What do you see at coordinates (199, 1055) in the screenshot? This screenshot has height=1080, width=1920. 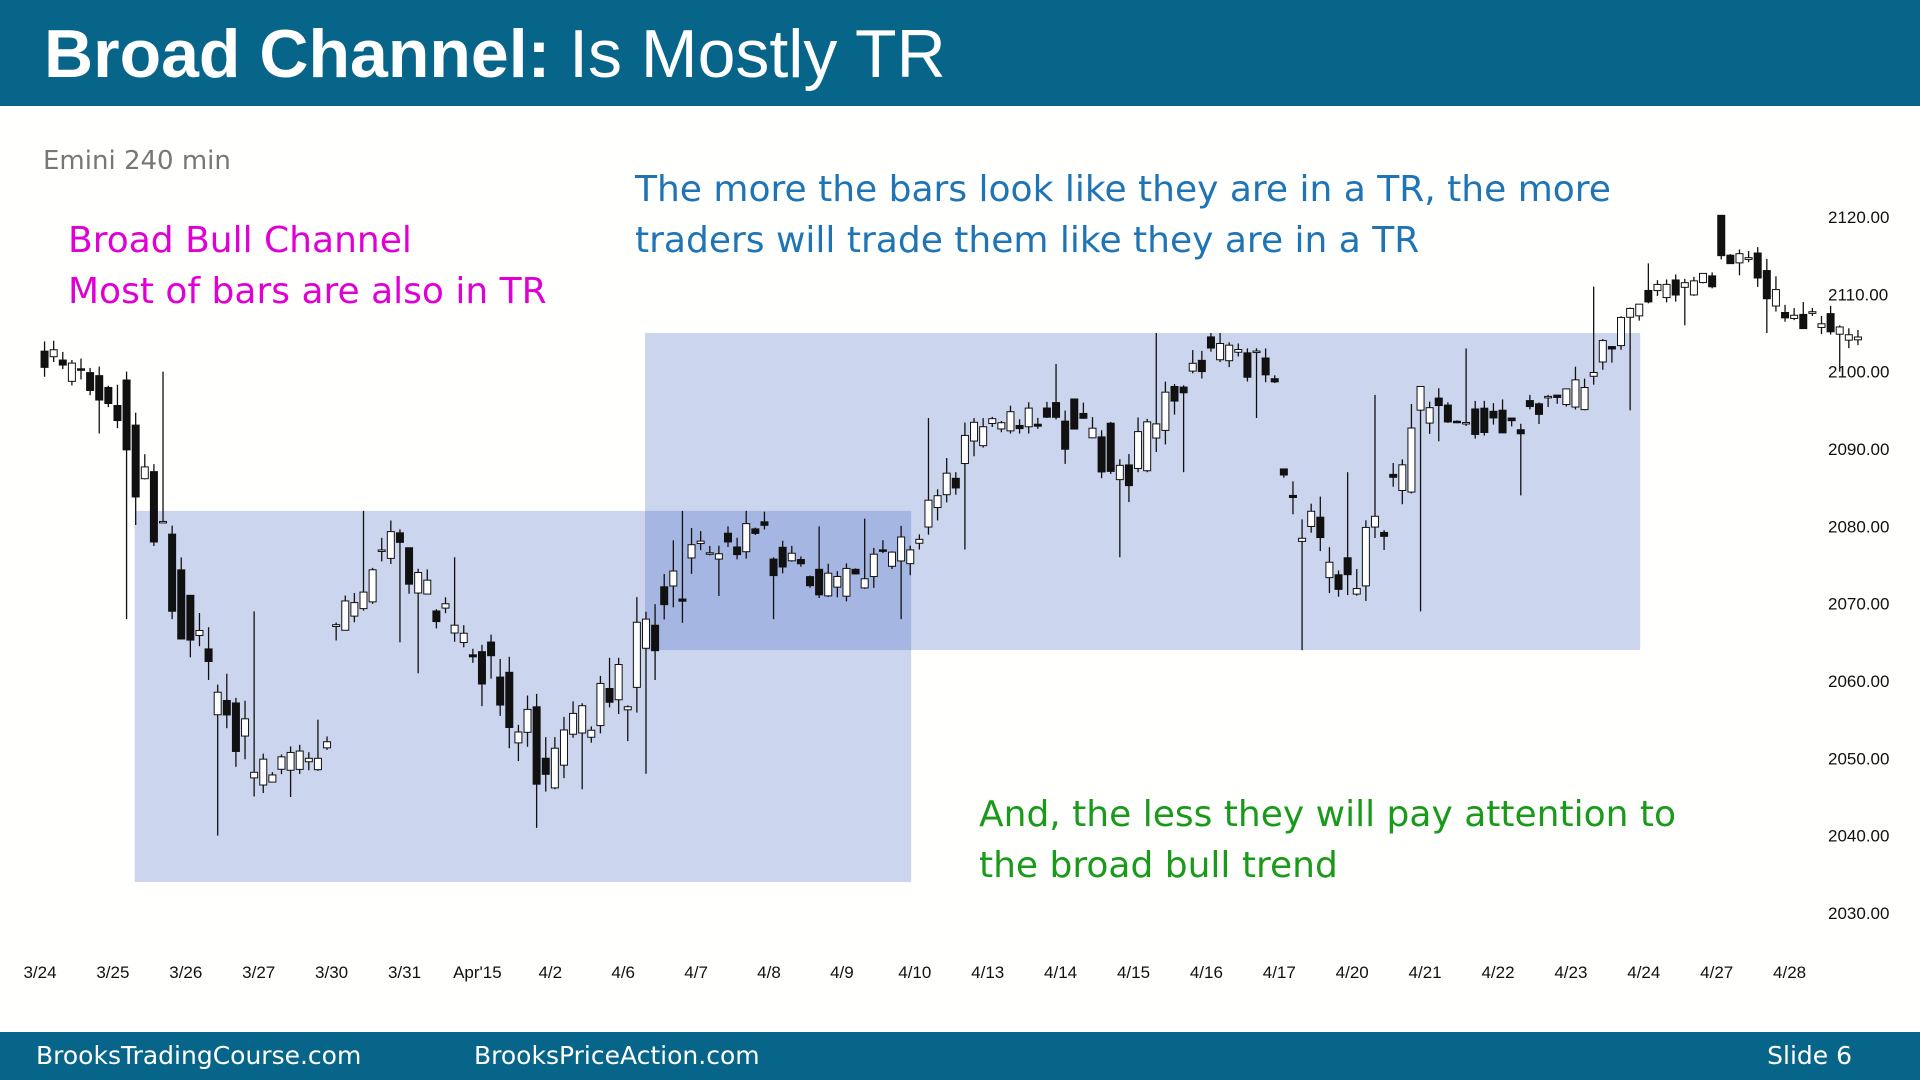 I see `footer-left-link: BrooksTradingCourse.com` at bounding box center [199, 1055].